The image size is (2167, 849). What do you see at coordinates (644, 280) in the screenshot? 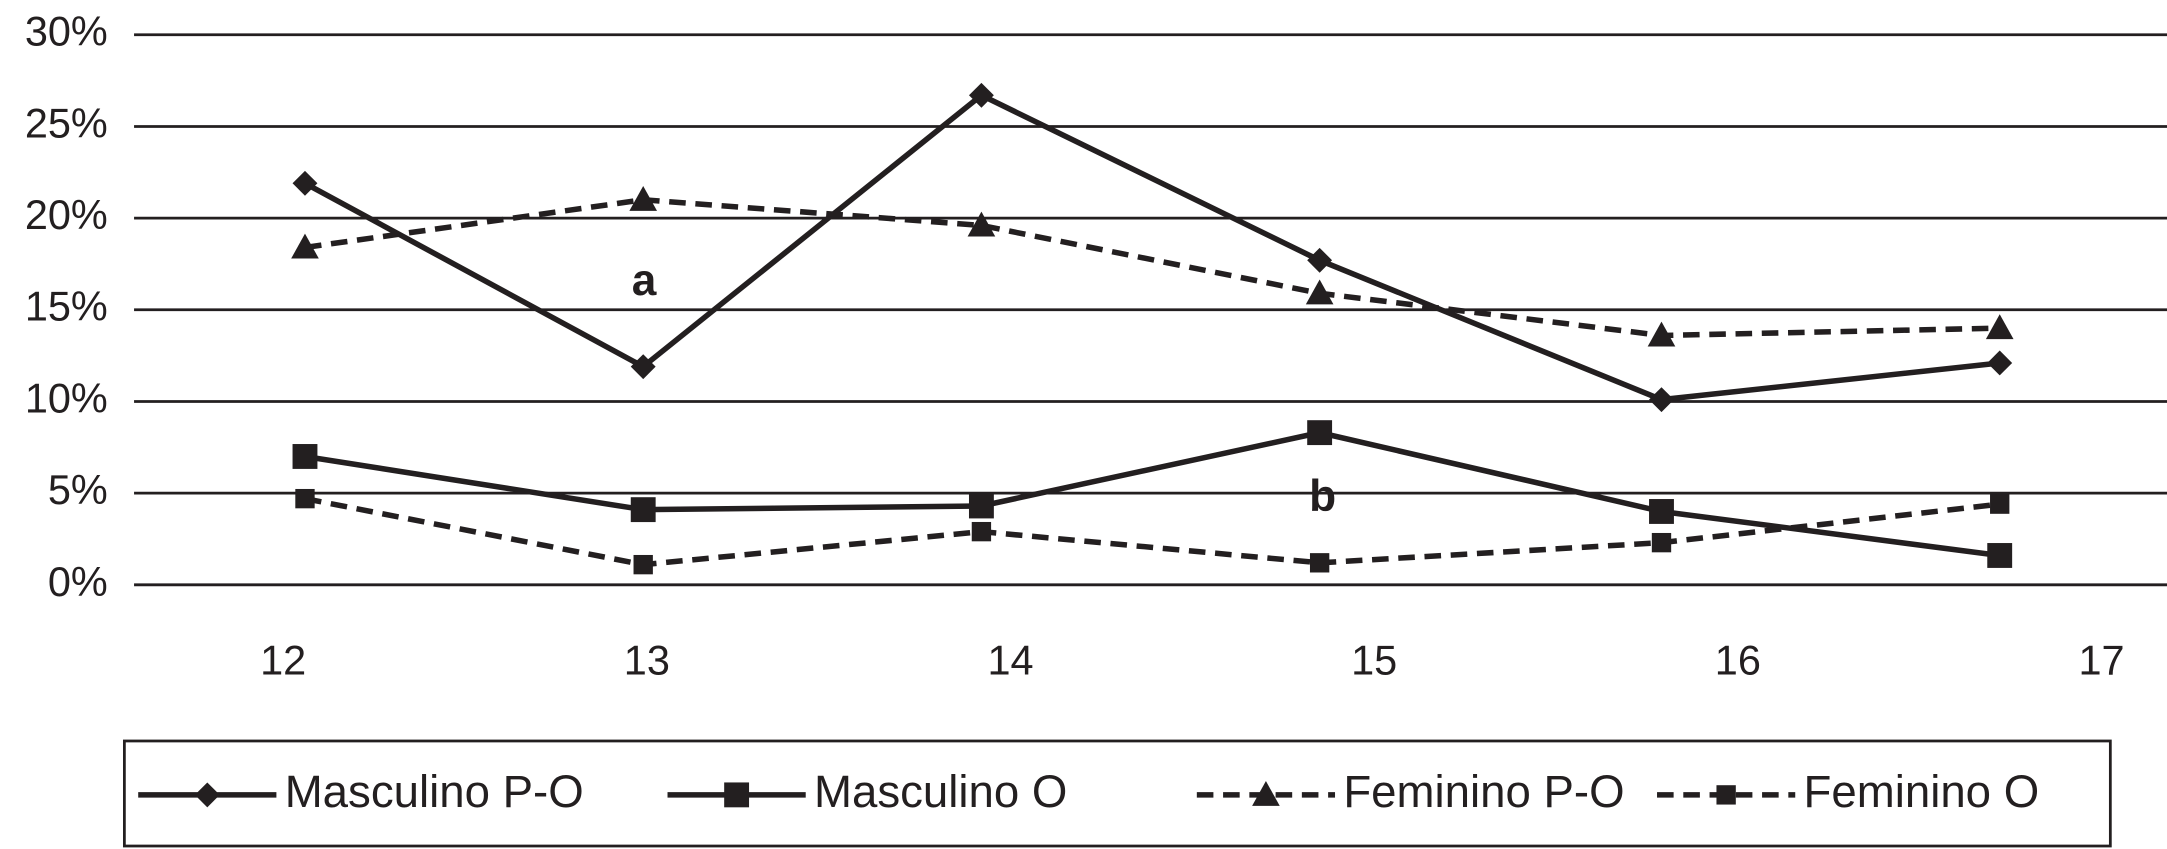
I see `annotation: a` at bounding box center [644, 280].